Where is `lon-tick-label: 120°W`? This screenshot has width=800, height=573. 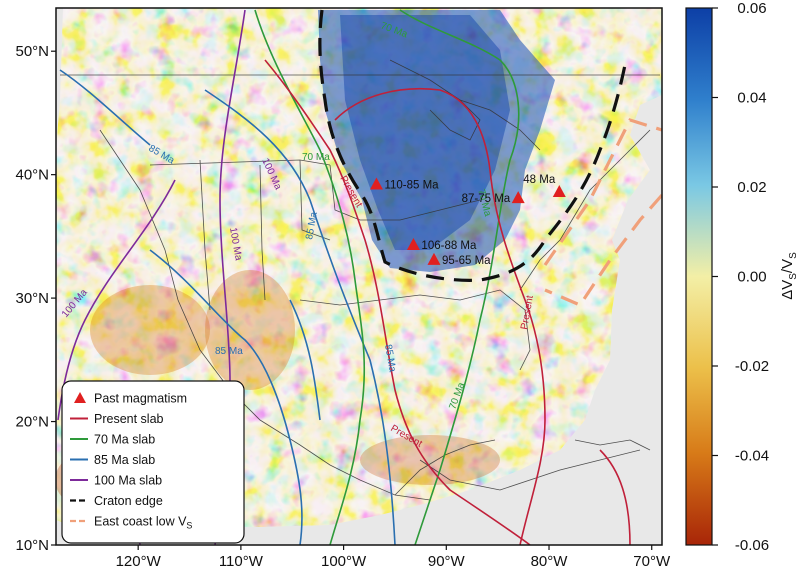 lon-tick-label: 120°W is located at coordinates (139, 561).